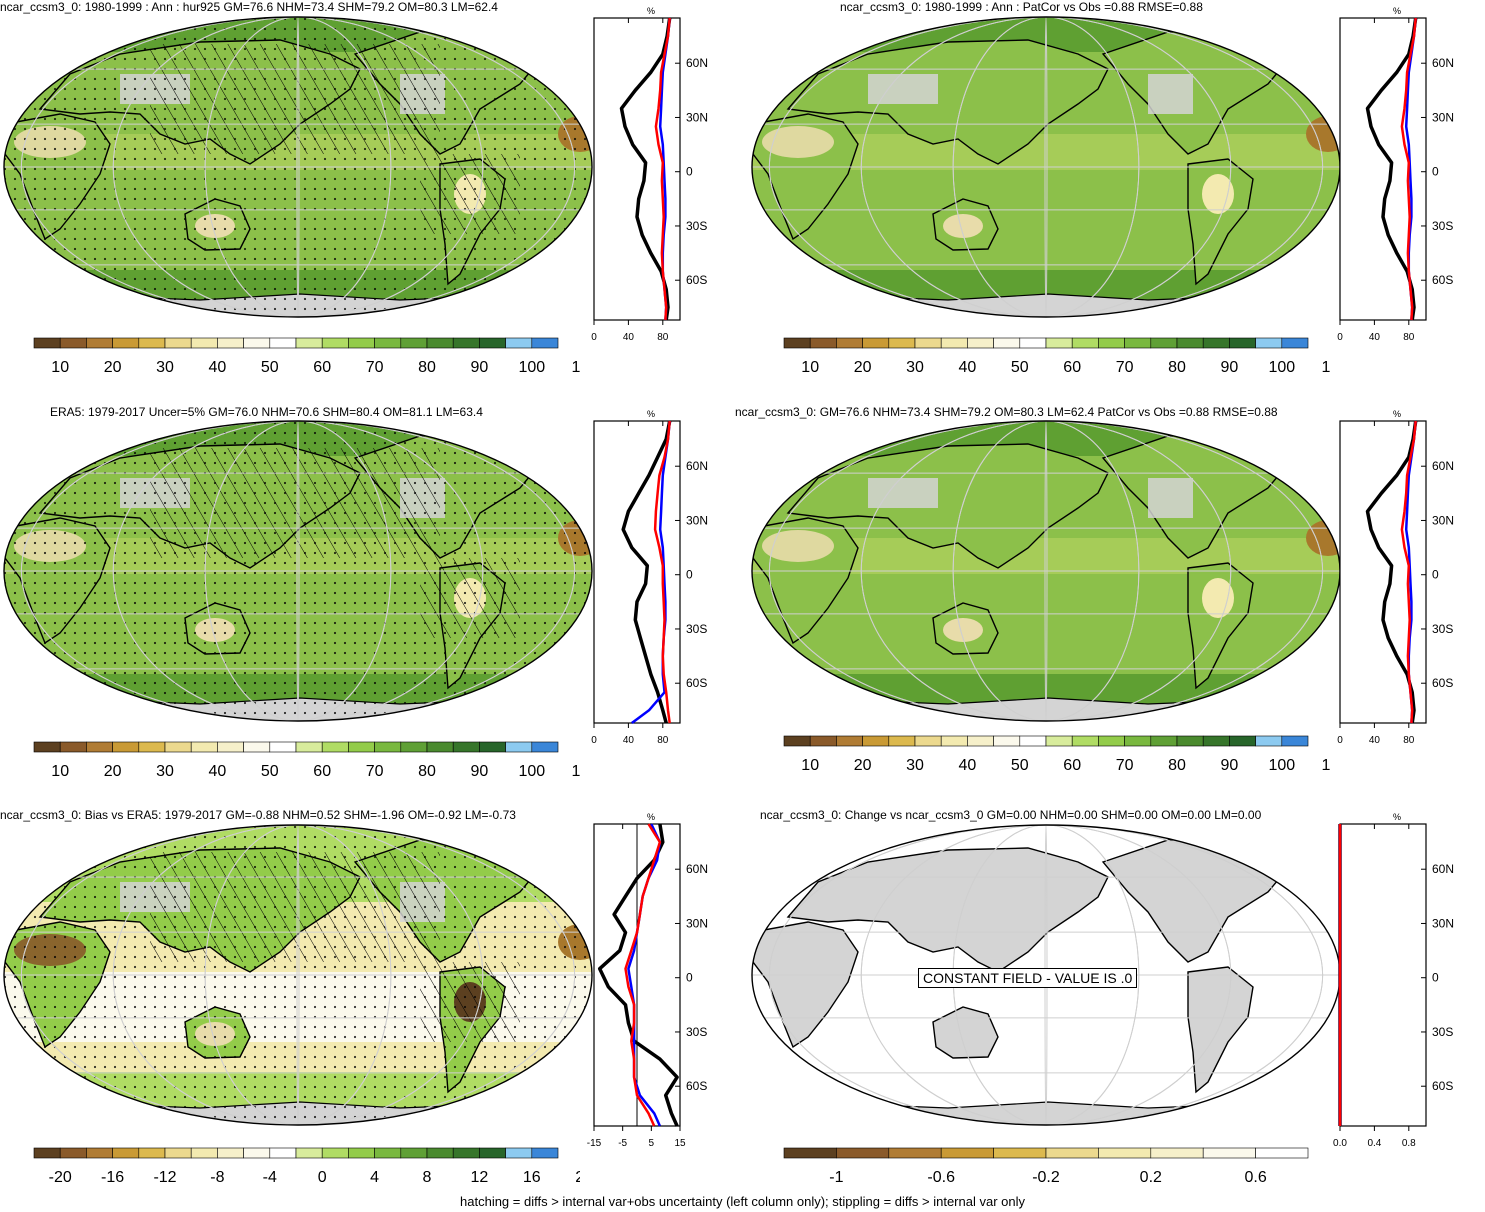  I want to click on colorbar-label: -4, so click(270, 1177).